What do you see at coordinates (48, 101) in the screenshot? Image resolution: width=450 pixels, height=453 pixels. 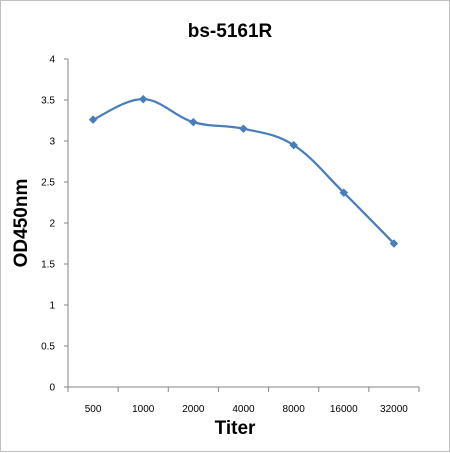 I see `y-tick-label: 3.5` at bounding box center [48, 101].